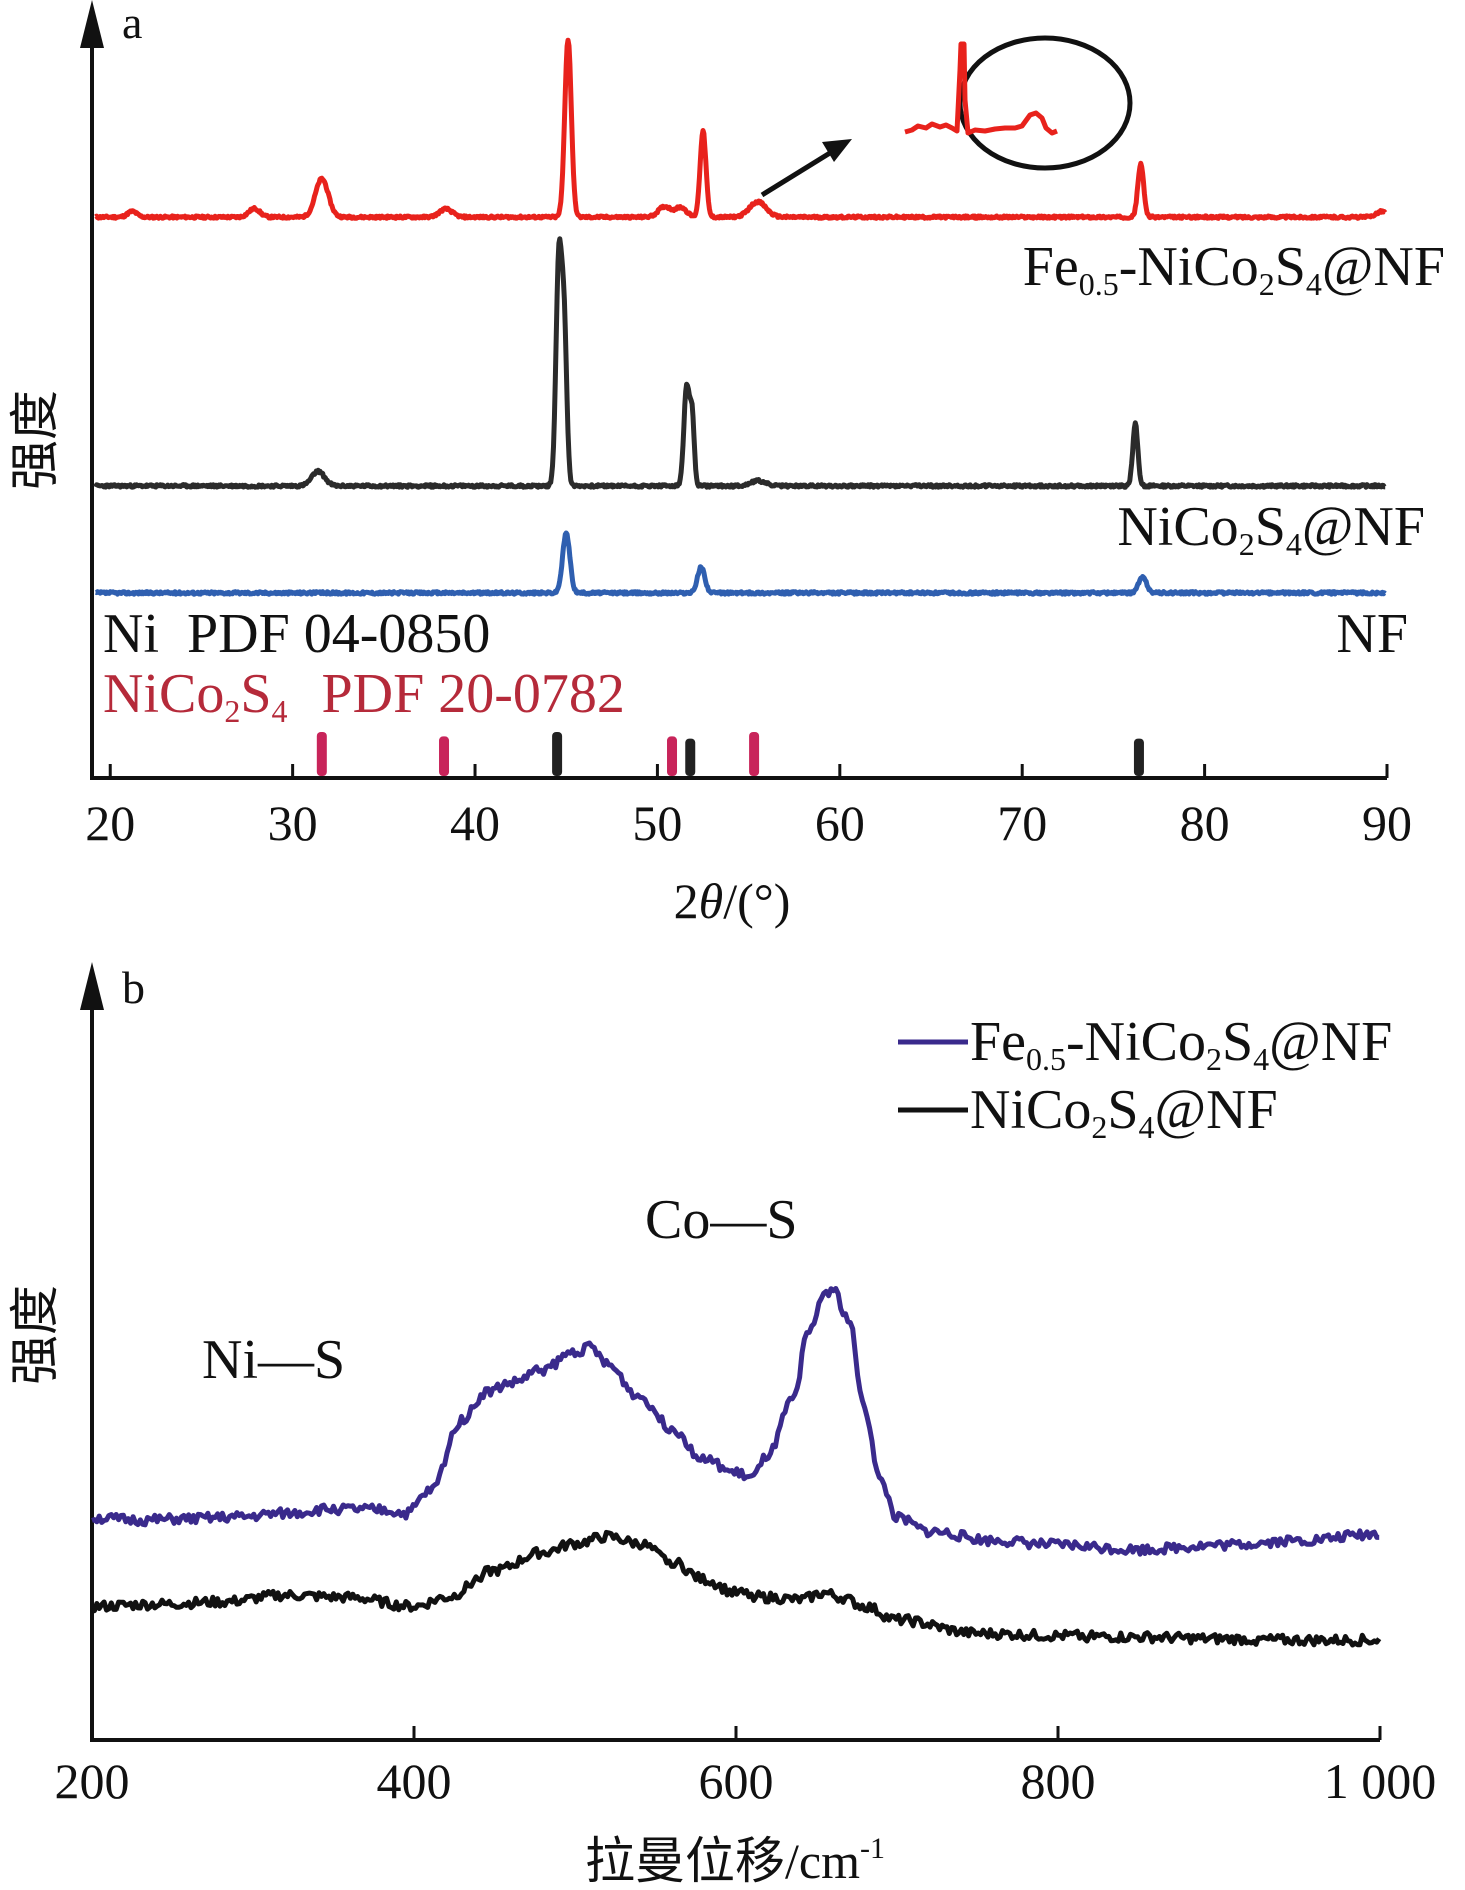 The image size is (1465, 1890). I want to click on panel-a-series-label-fe-nico2s4: Fe0.5-NiCo2S4@NF, so click(1234, 269).